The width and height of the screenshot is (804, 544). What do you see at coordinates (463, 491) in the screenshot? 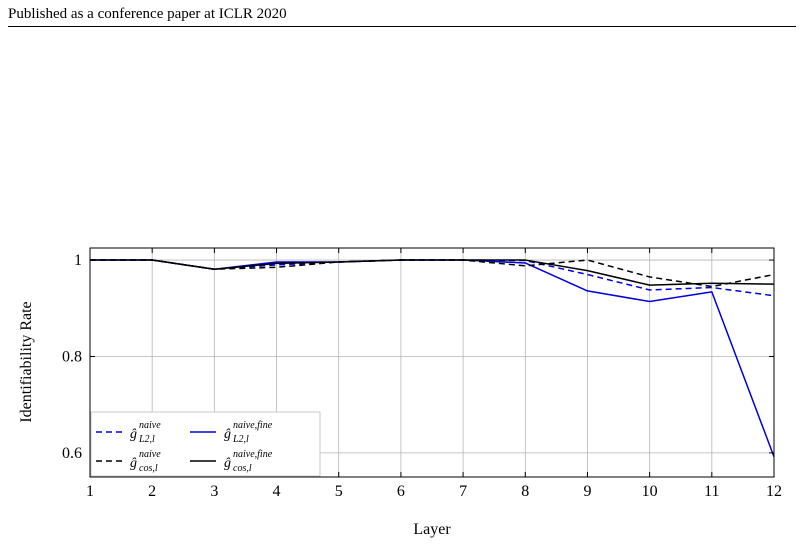
I see `x-tick-label: 7` at bounding box center [463, 491].